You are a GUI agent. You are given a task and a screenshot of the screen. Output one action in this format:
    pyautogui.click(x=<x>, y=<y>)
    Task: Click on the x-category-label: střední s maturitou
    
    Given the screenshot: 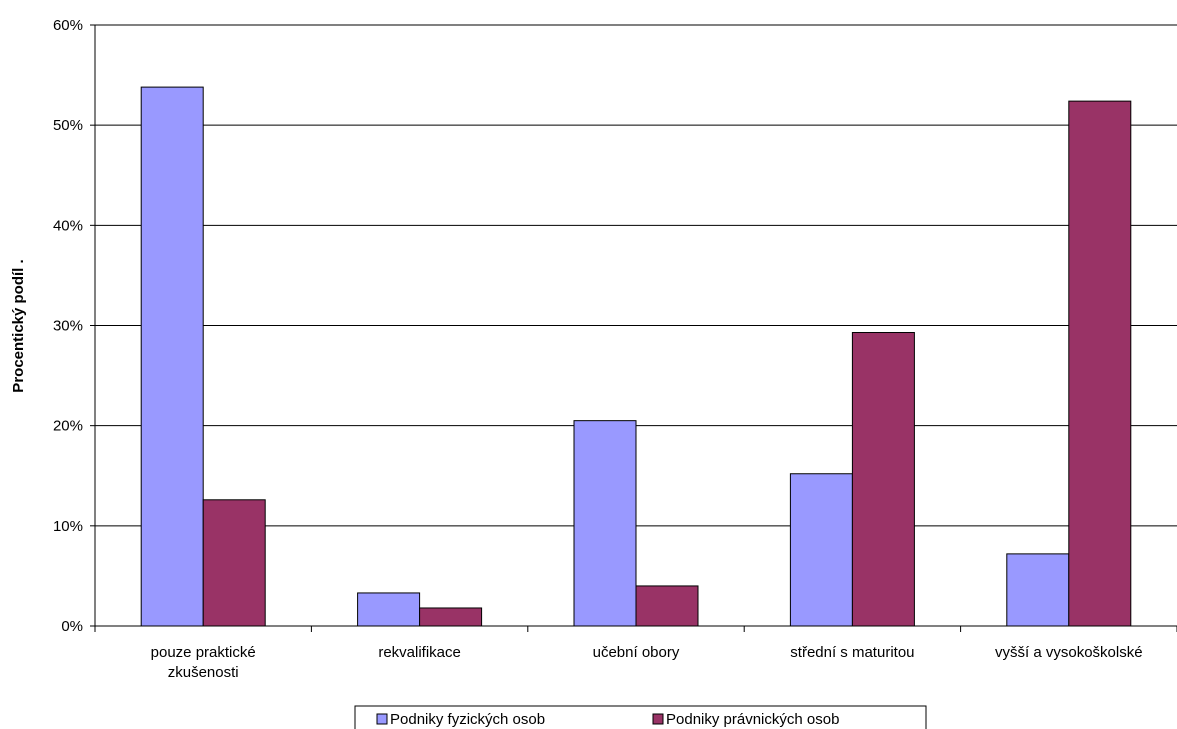 What is the action you would take?
    pyautogui.click(x=852, y=652)
    